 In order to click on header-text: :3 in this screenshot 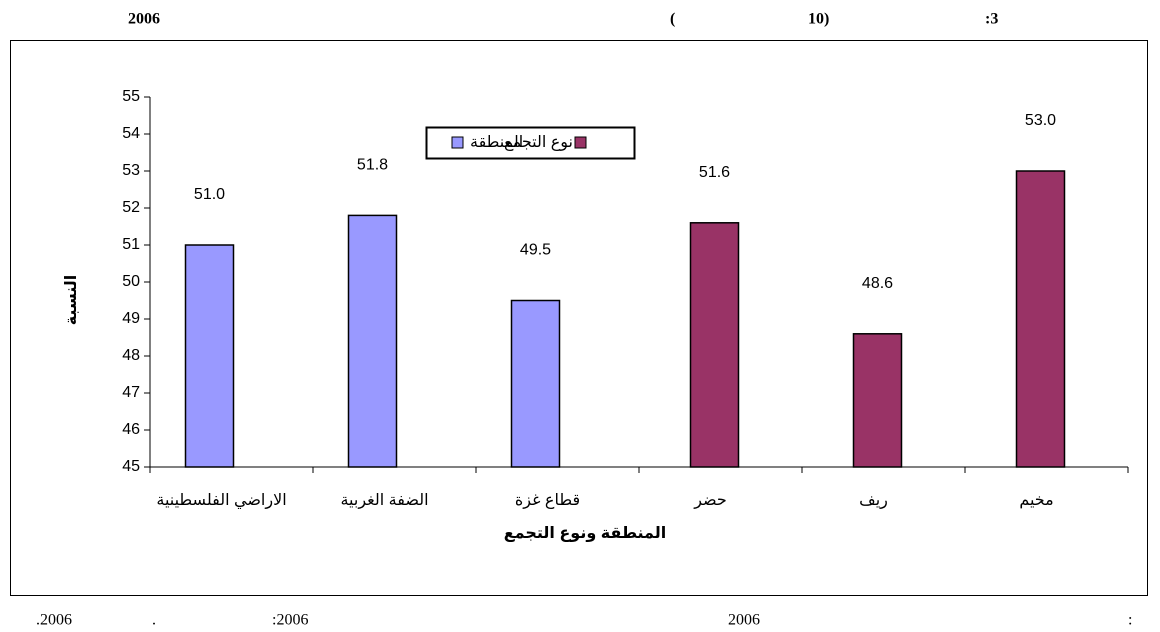, I will do `click(991, 19)`.